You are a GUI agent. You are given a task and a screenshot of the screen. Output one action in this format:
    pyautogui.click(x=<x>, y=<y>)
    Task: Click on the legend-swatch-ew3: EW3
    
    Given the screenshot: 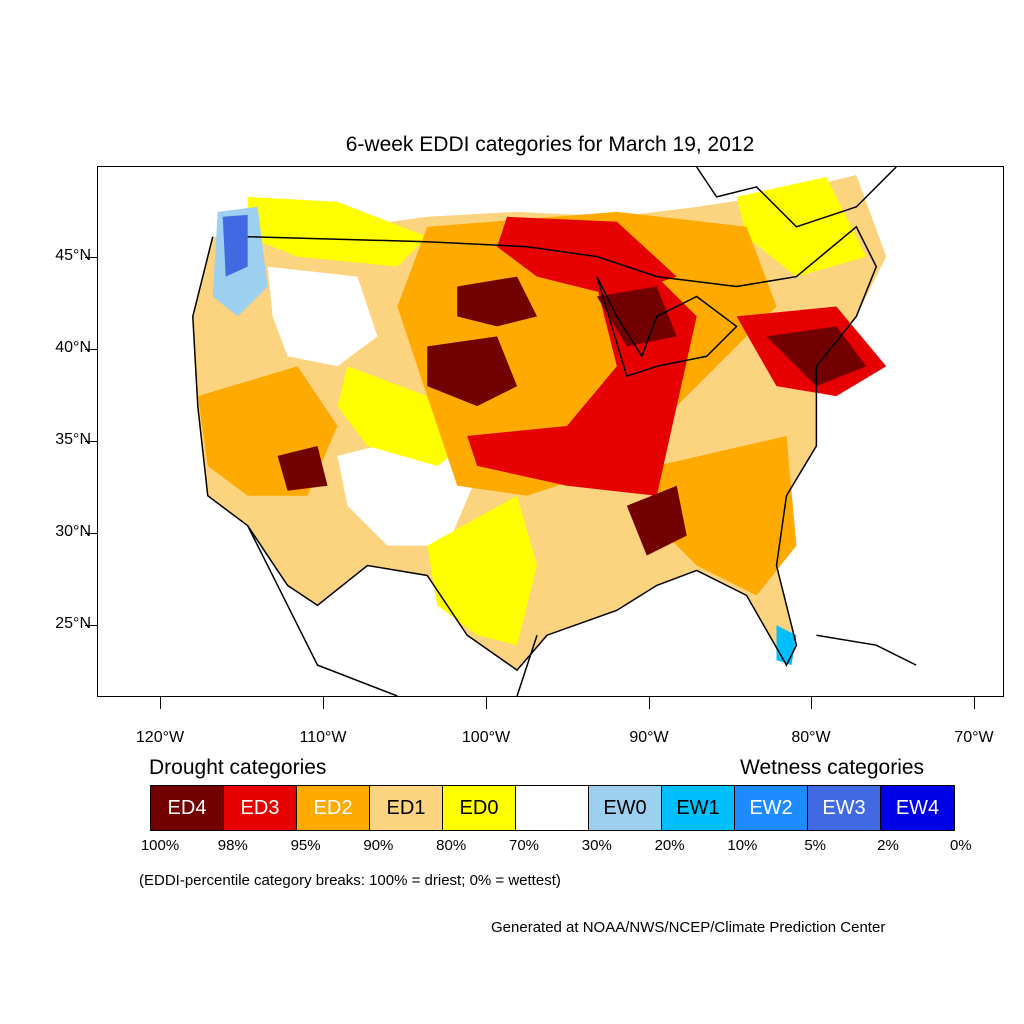 What is the action you would take?
    pyautogui.click(x=844, y=808)
    